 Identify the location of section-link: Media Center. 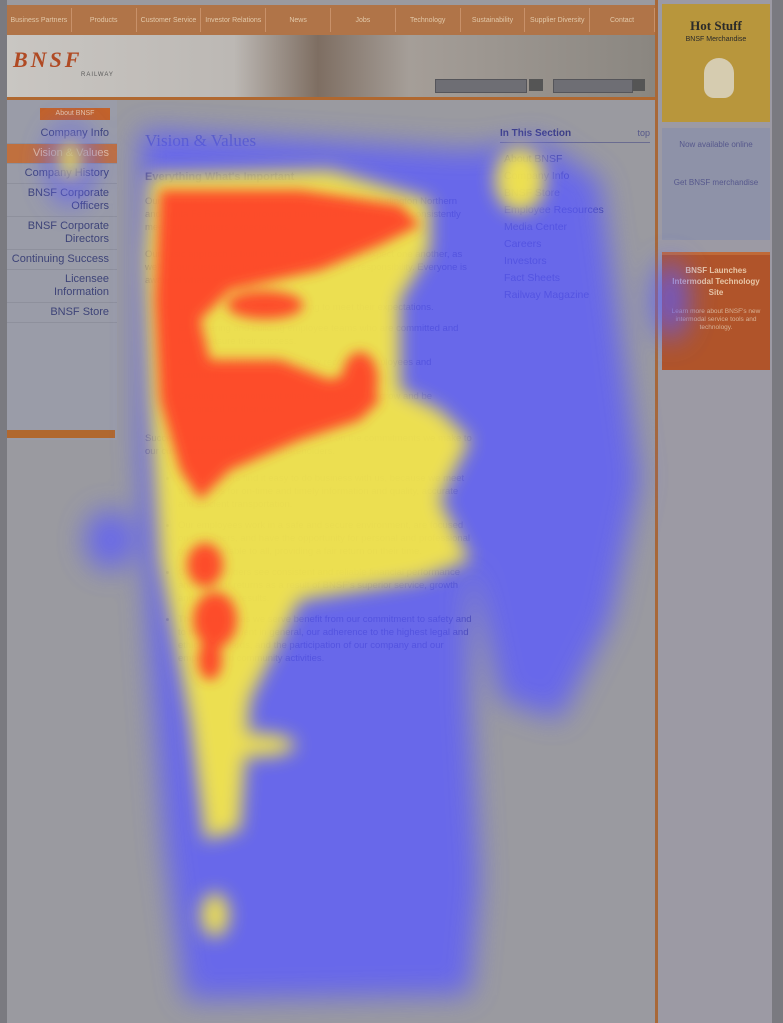
(536, 227).